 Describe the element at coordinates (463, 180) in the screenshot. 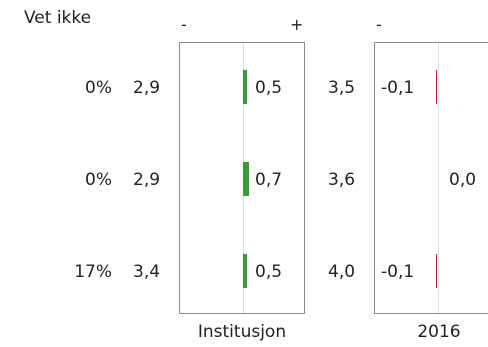

I see `value-label-2016-2: 0,0` at that location.